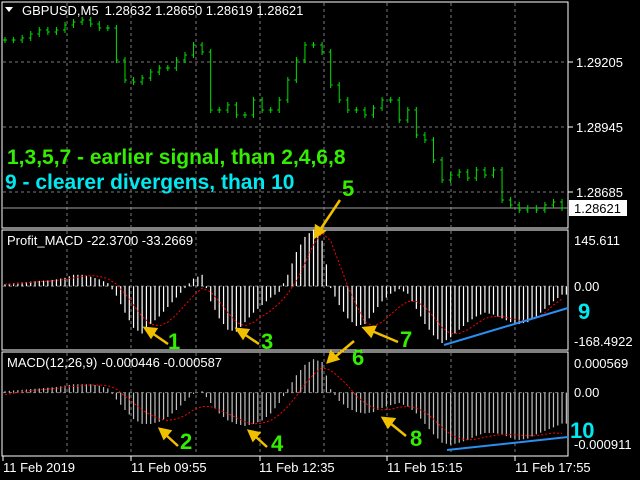  What do you see at coordinates (406, 339) in the screenshot?
I see `label-7: 7` at bounding box center [406, 339].